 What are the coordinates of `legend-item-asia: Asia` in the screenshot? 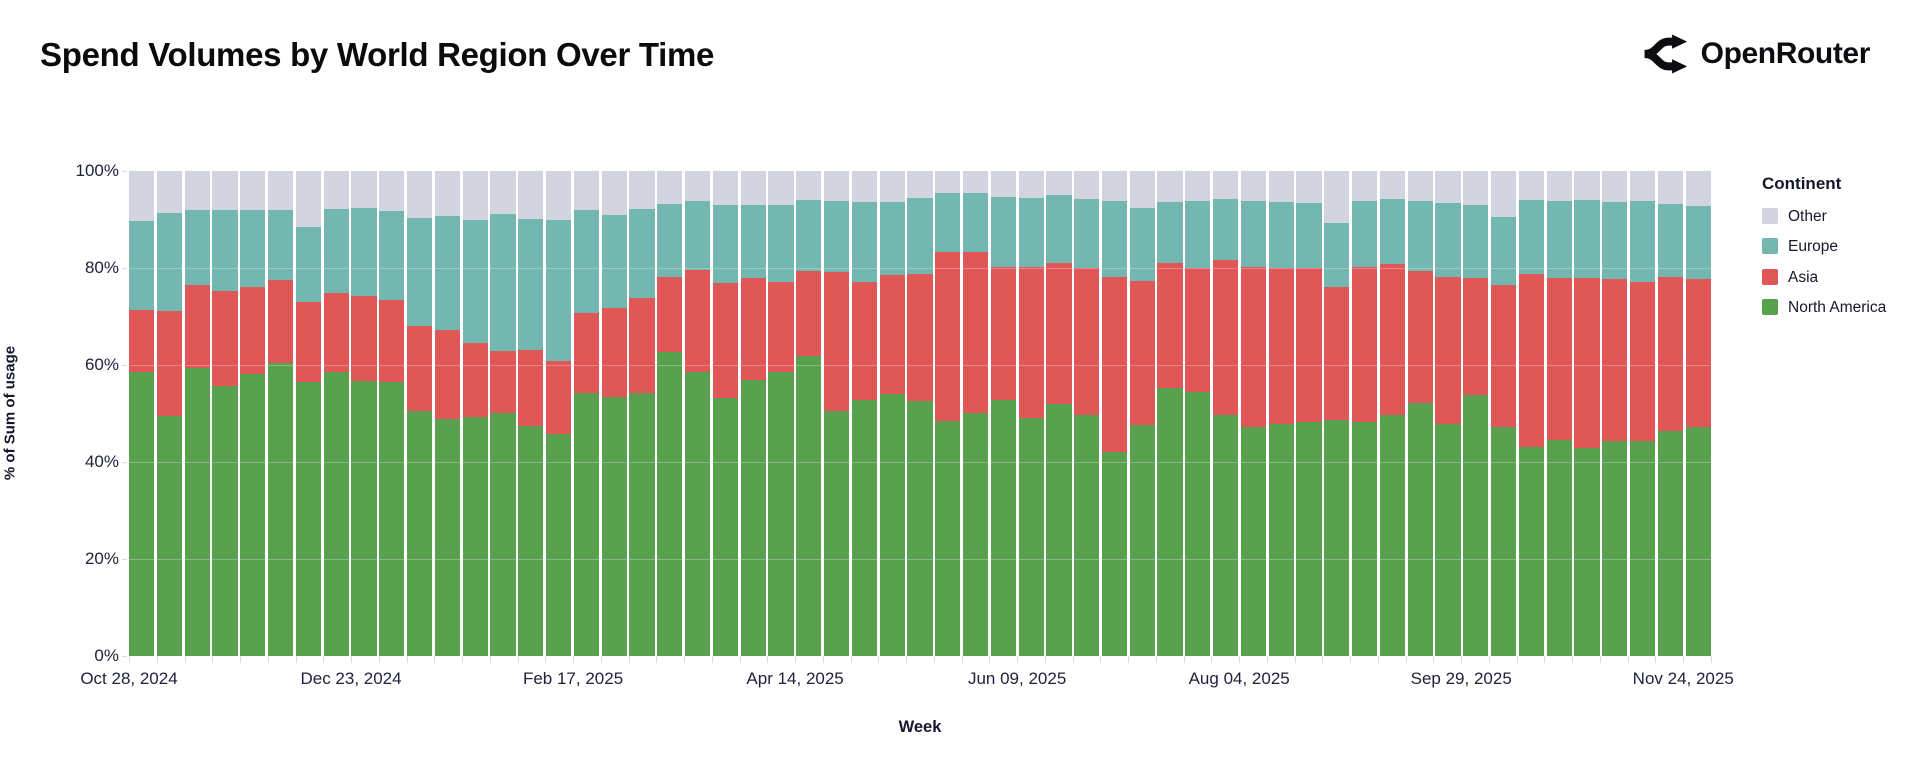 It's located at (1832, 277).